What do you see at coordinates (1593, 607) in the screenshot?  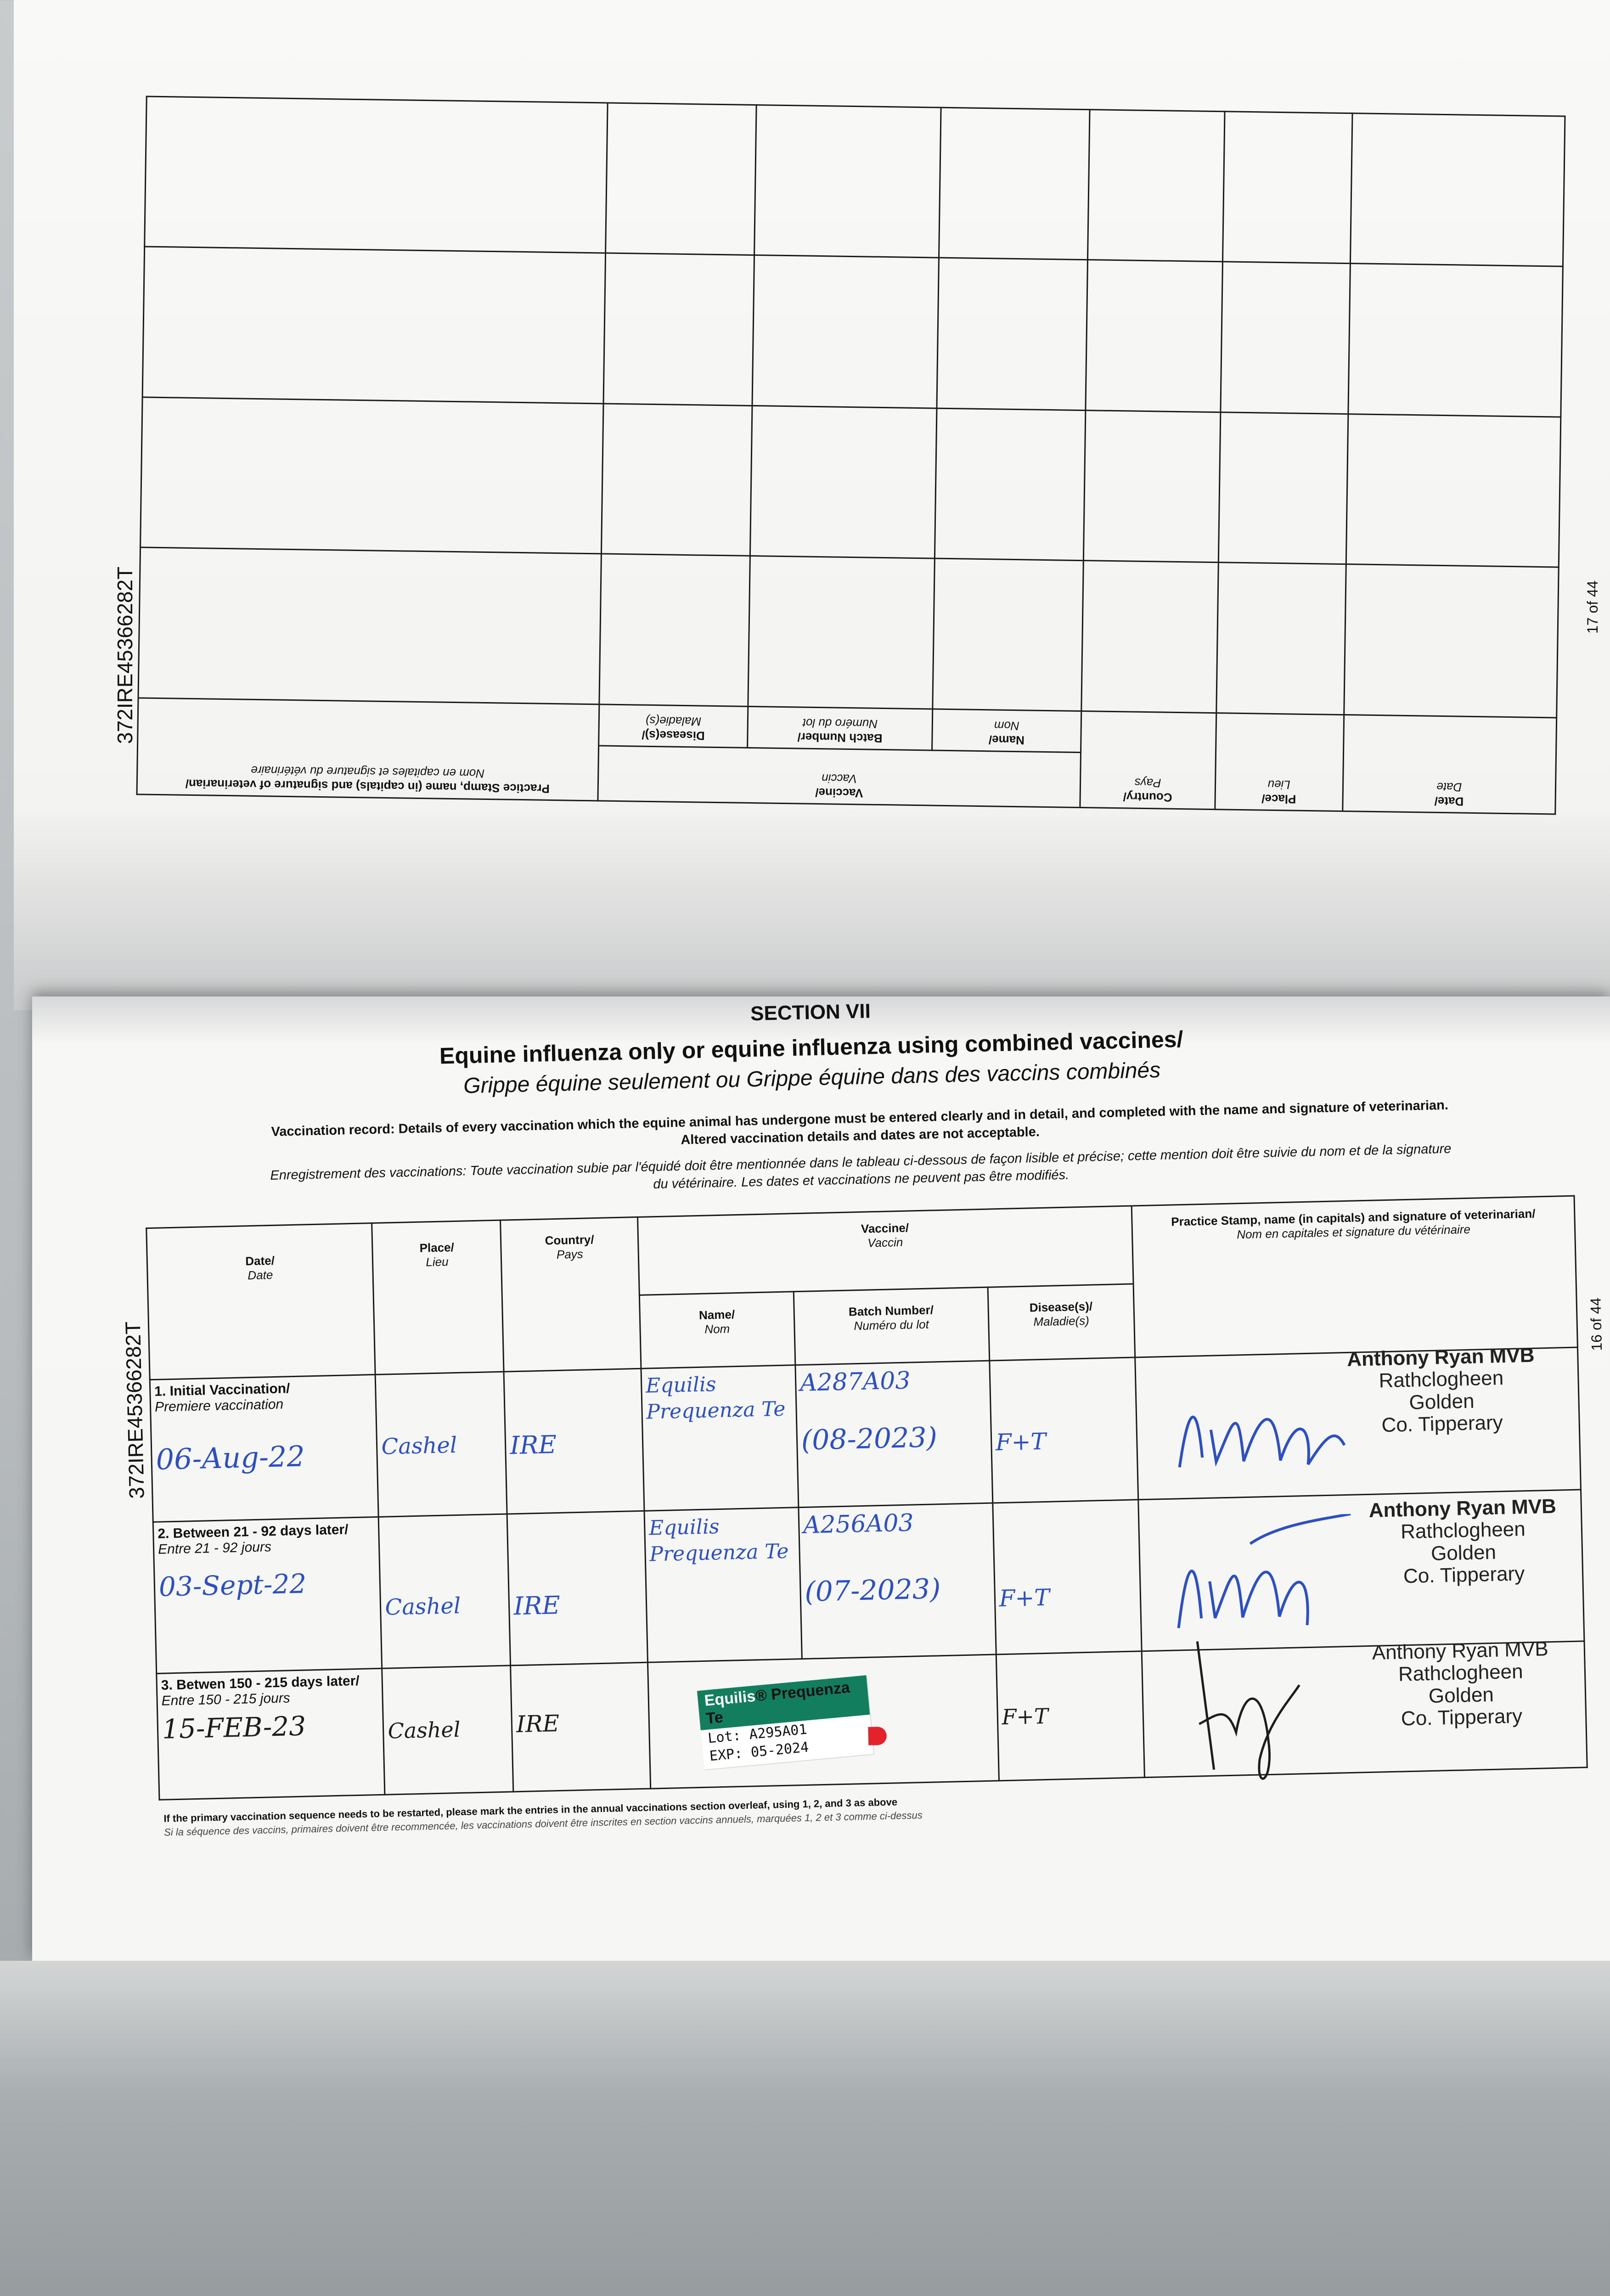 I see `page-number: 17 of 44` at bounding box center [1593, 607].